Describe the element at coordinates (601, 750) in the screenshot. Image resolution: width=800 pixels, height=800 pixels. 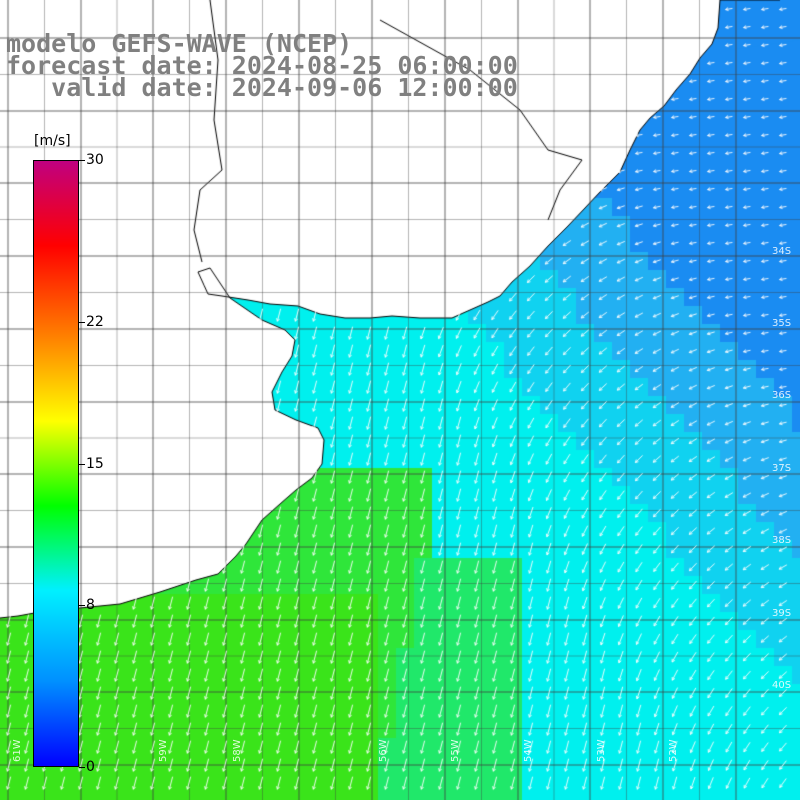
I see `longitude-label: 53W` at that location.